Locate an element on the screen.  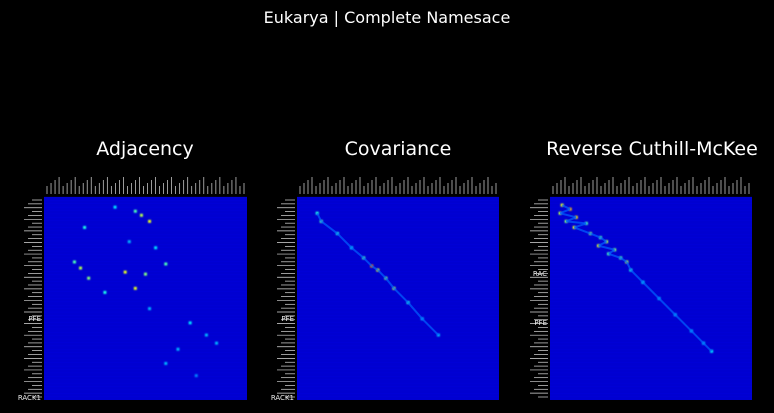
panel-title-covariance: Covariance is located at coordinates (398, 149).